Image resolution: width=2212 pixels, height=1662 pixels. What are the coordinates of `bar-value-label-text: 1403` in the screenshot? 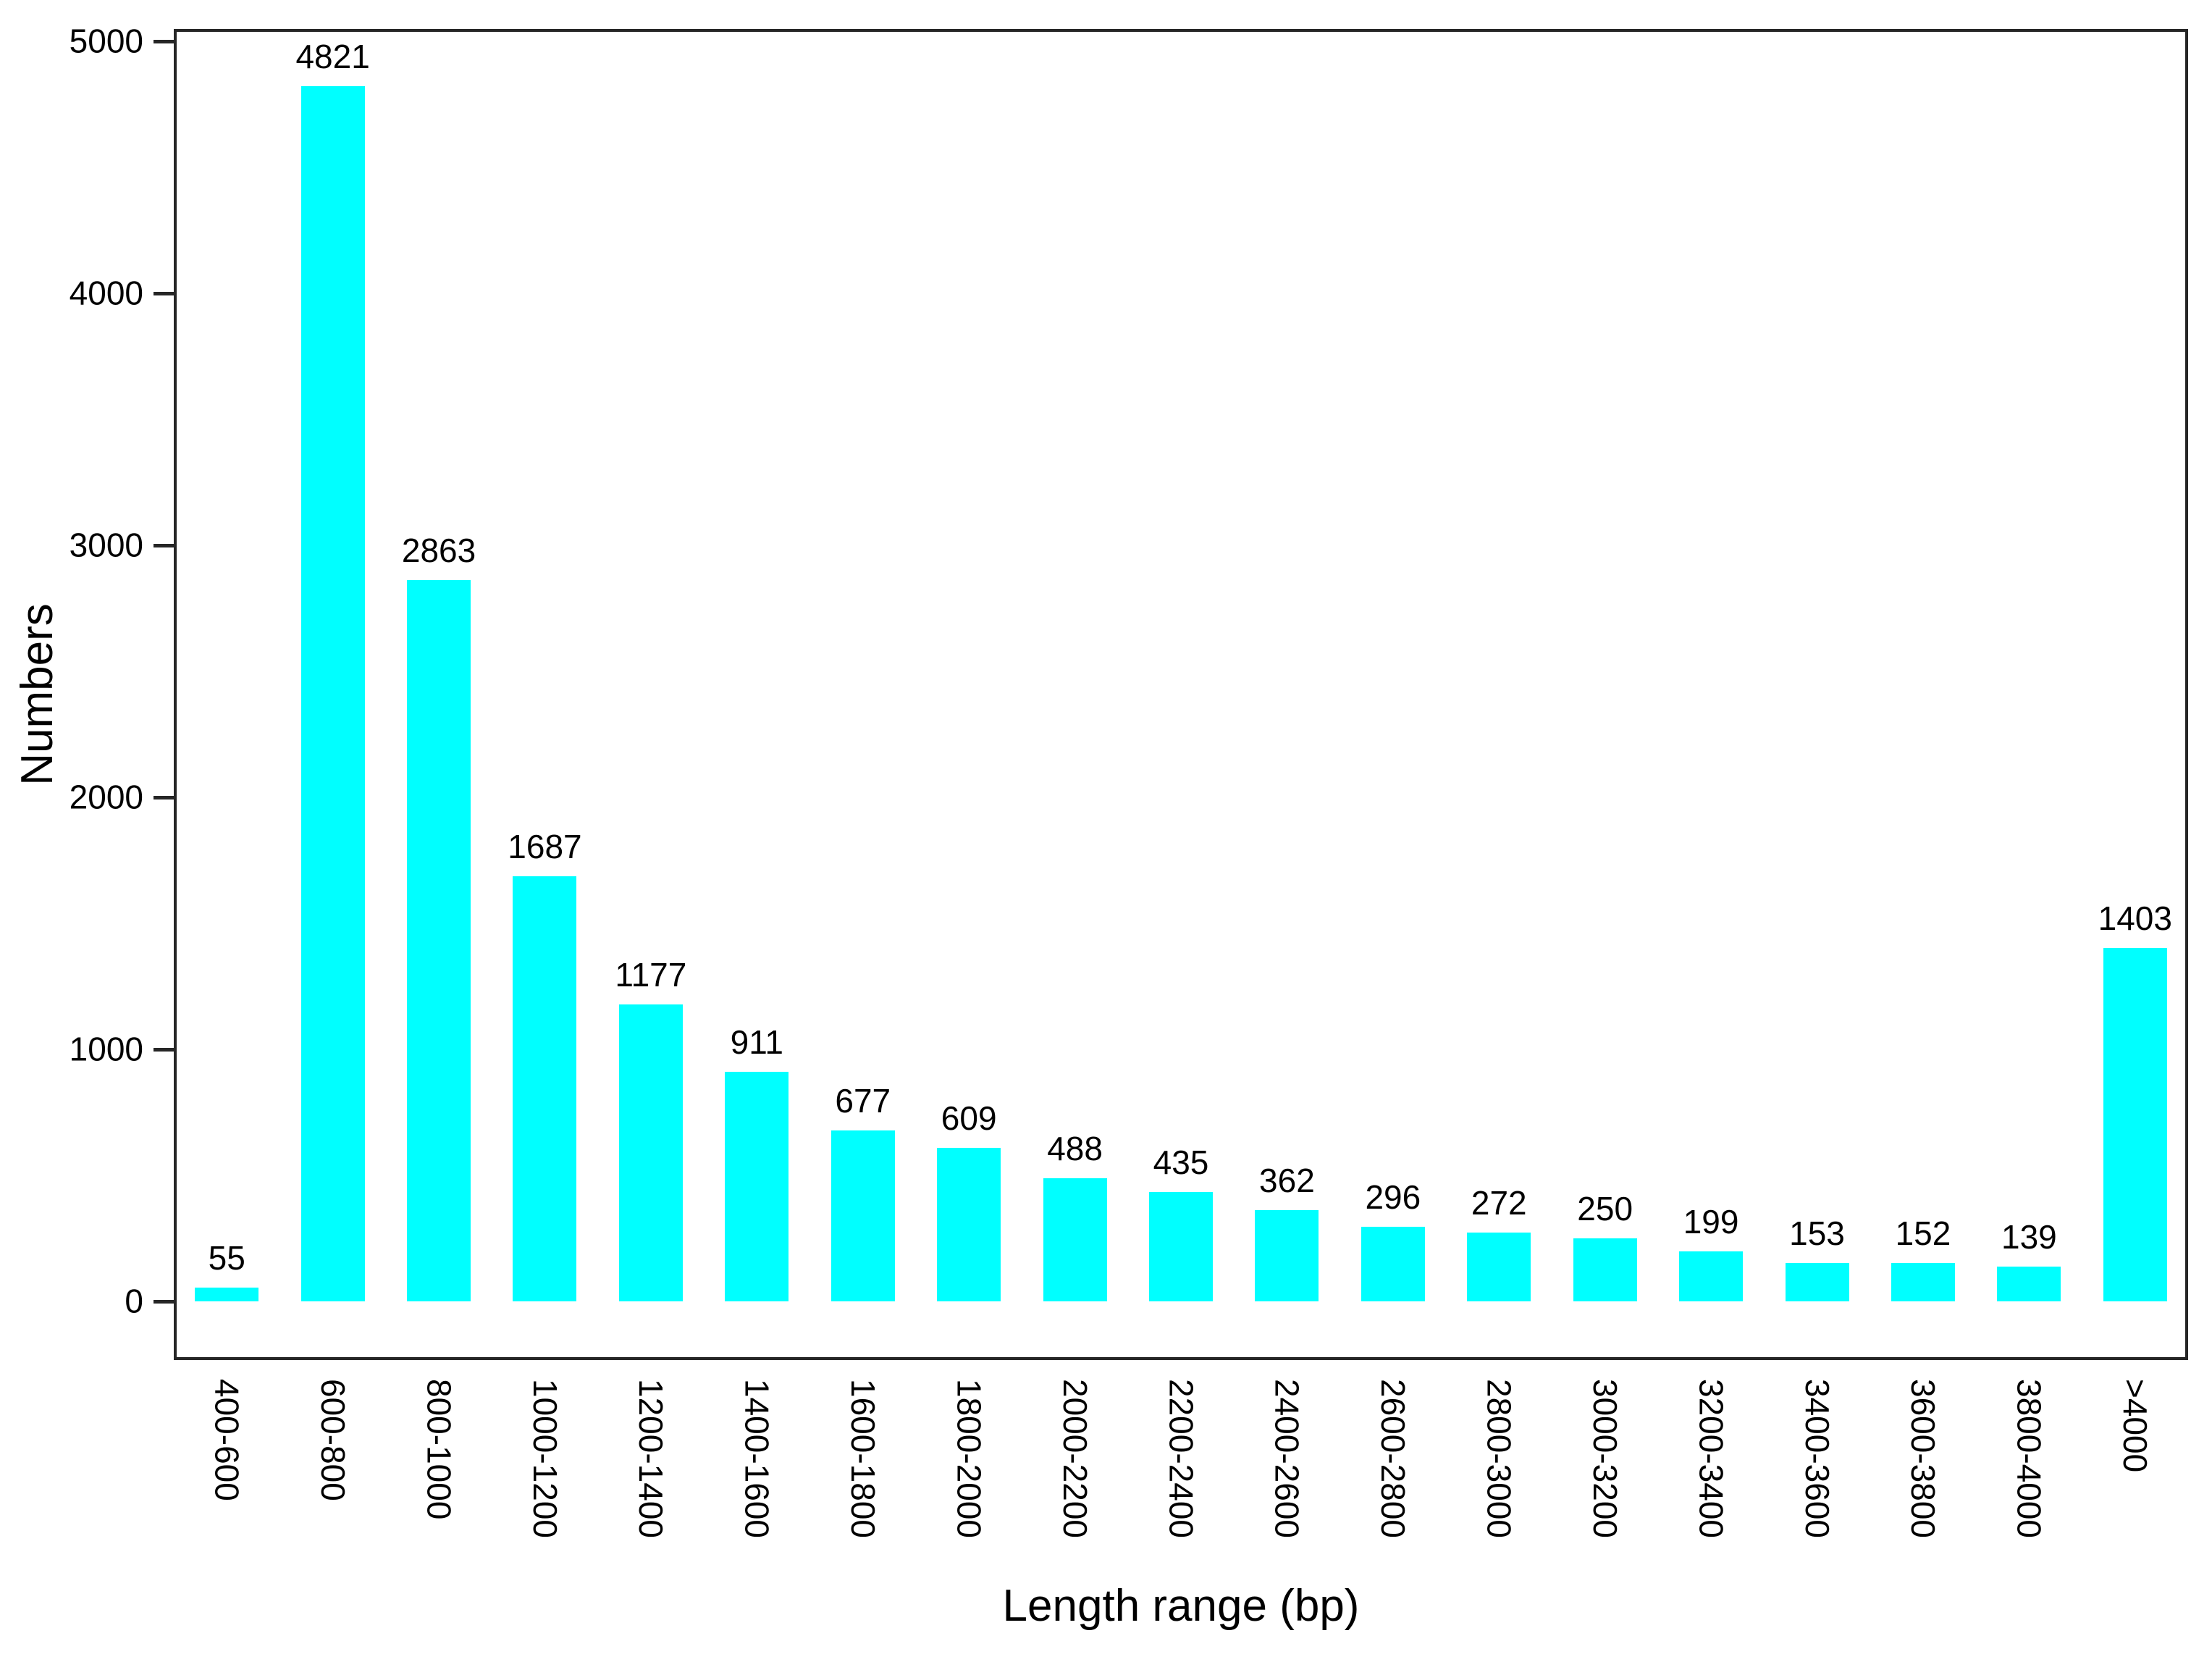 It's located at (2135, 918).